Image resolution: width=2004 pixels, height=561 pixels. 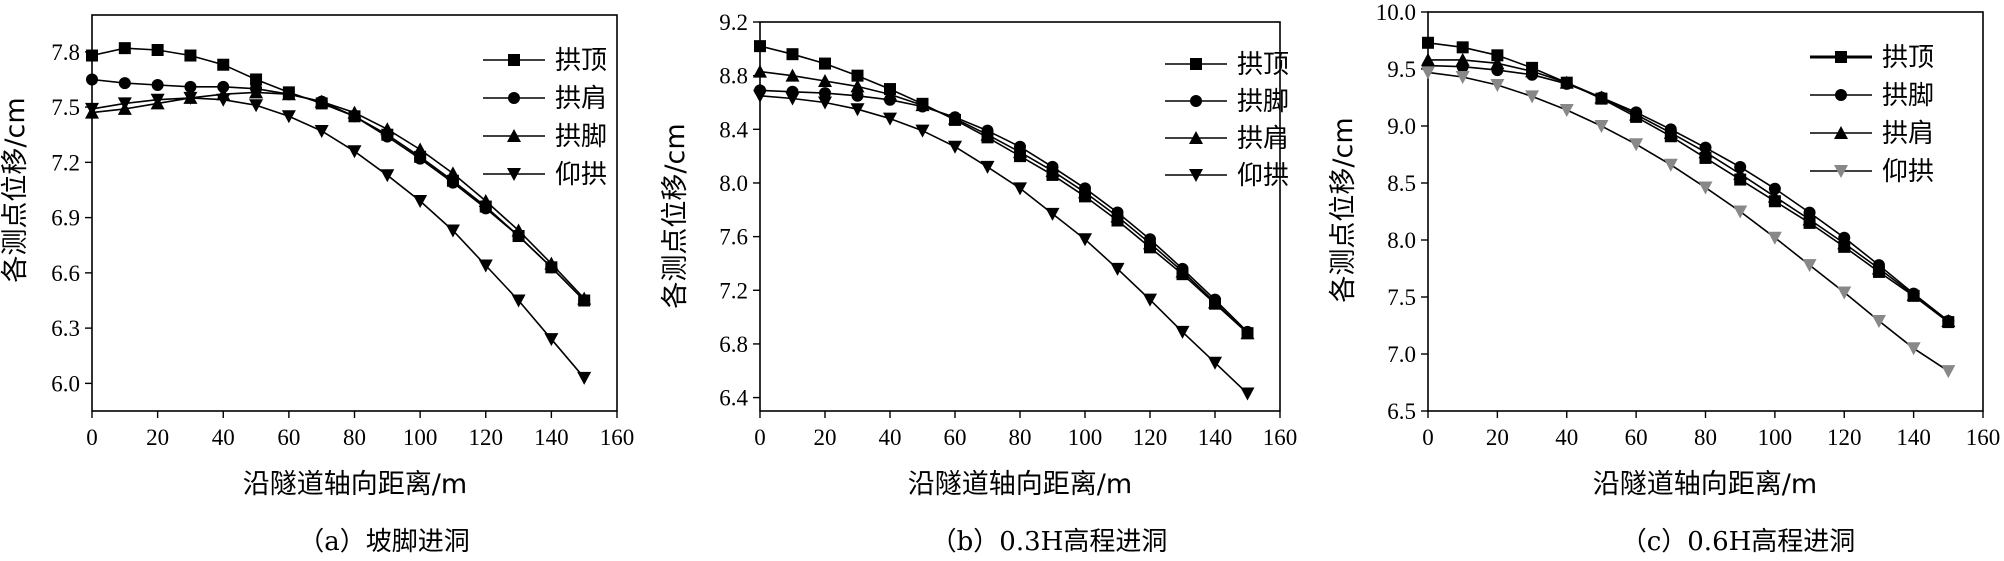 I want to click on legend-entry: 拱顶, so click(x=1227, y=65).